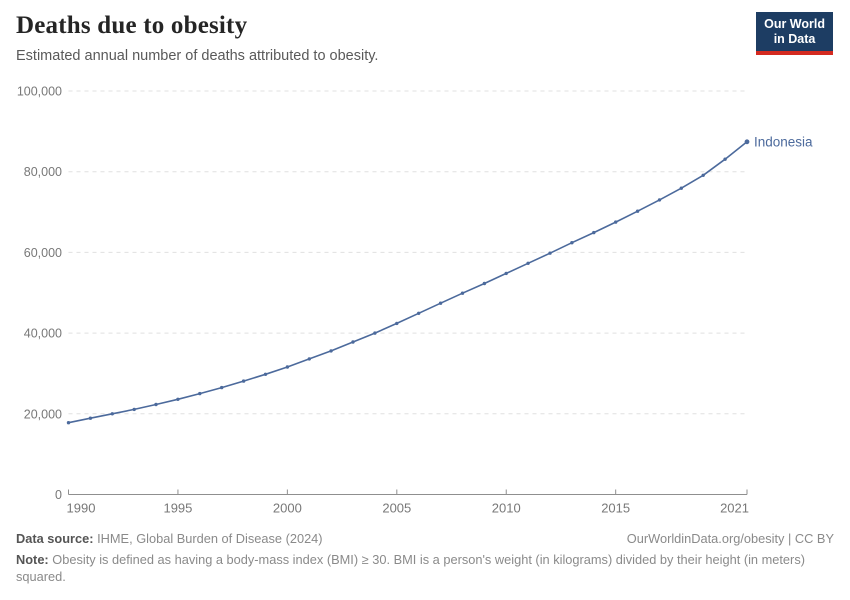 The image size is (850, 600). Describe the element at coordinates (132, 25) in the screenshot. I see `chart-title: Deaths due to obesity` at that location.